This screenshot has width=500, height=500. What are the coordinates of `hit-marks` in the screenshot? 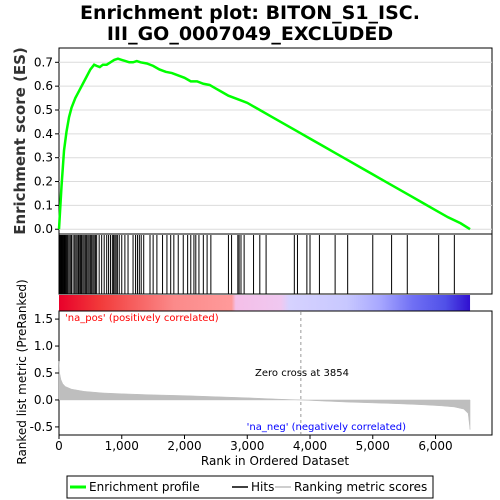 It's located at (256, 264).